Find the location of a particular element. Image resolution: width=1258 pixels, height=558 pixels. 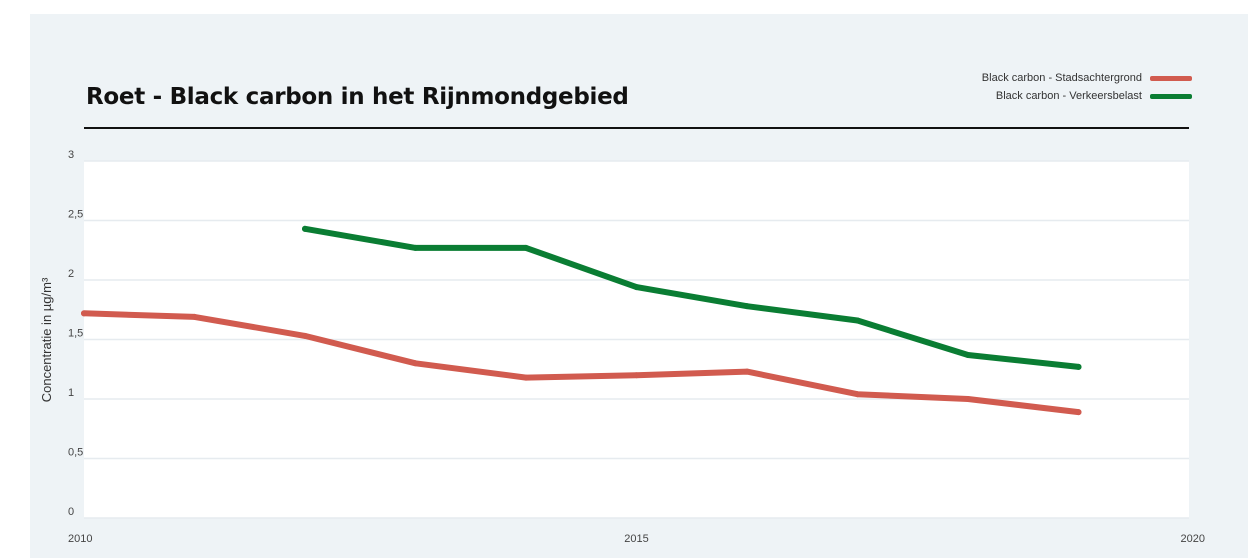

legend-swatch-verkeersbelast is located at coordinates (1171, 96).